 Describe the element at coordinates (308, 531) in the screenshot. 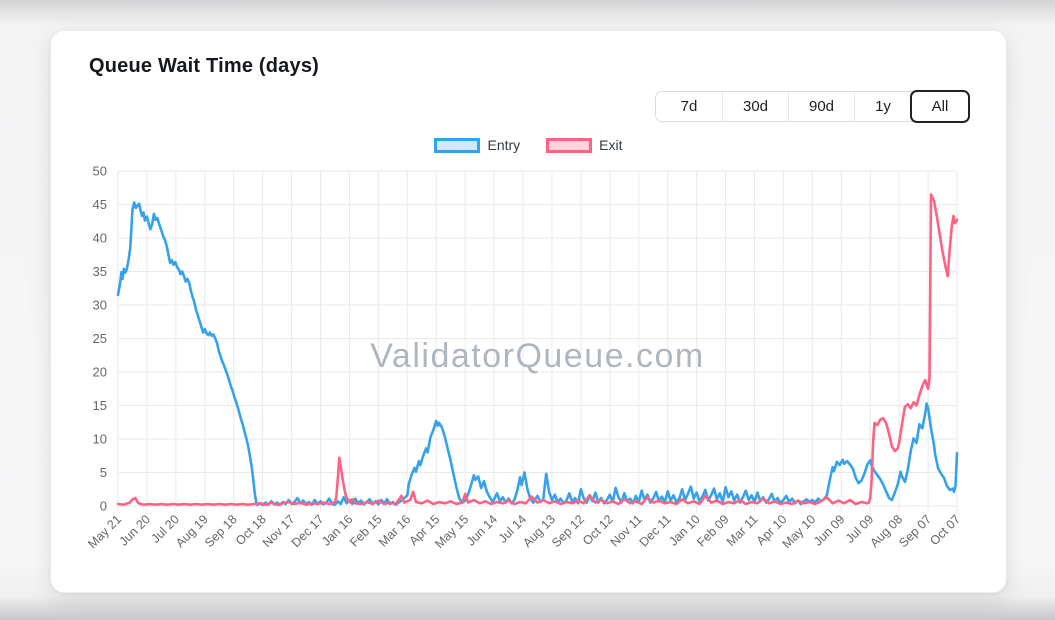

I see `x-tick-label: Dec 17` at that location.